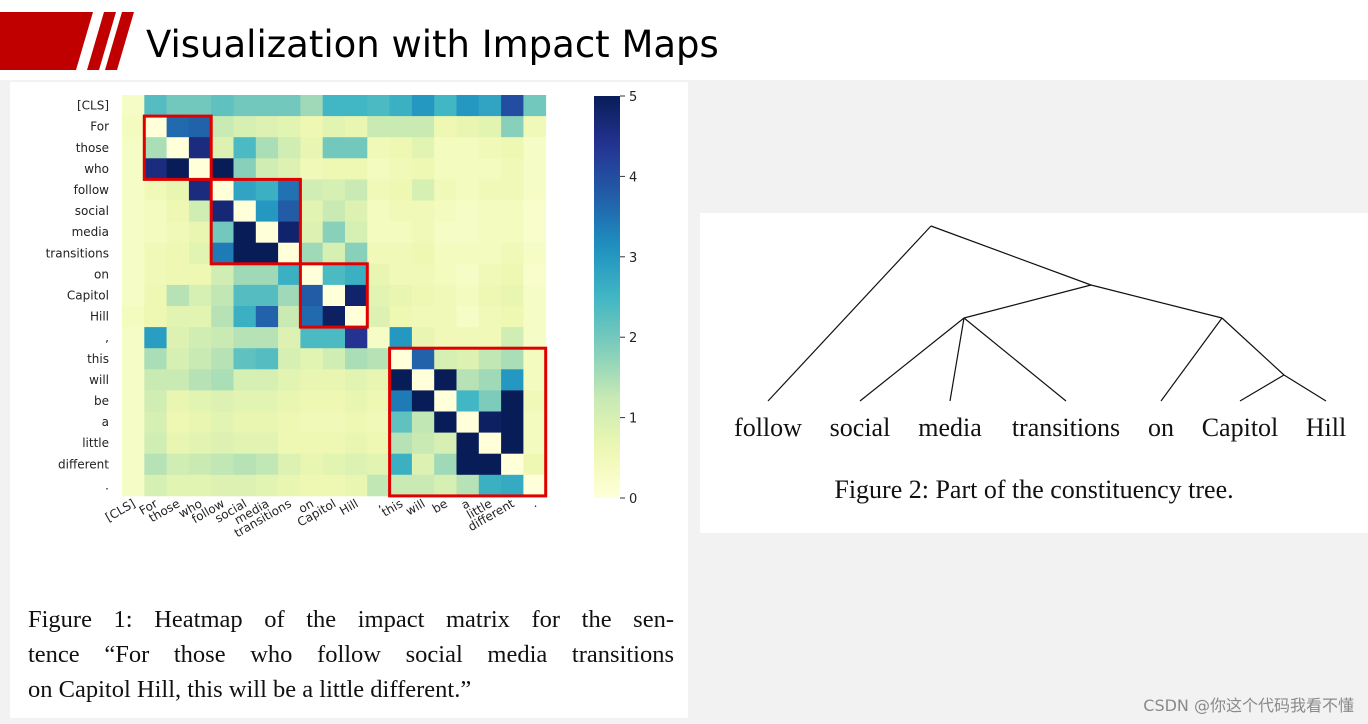  What do you see at coordinates (92, 211) in the screenshot?
I see `row-label: social` at bounding box center [92, 211].